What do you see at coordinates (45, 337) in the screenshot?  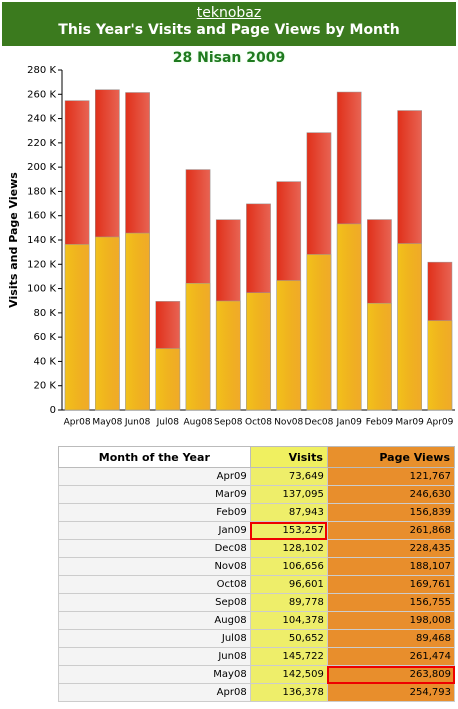 I see `y-tick-label: 60 K` at bounding box center [45, 337].